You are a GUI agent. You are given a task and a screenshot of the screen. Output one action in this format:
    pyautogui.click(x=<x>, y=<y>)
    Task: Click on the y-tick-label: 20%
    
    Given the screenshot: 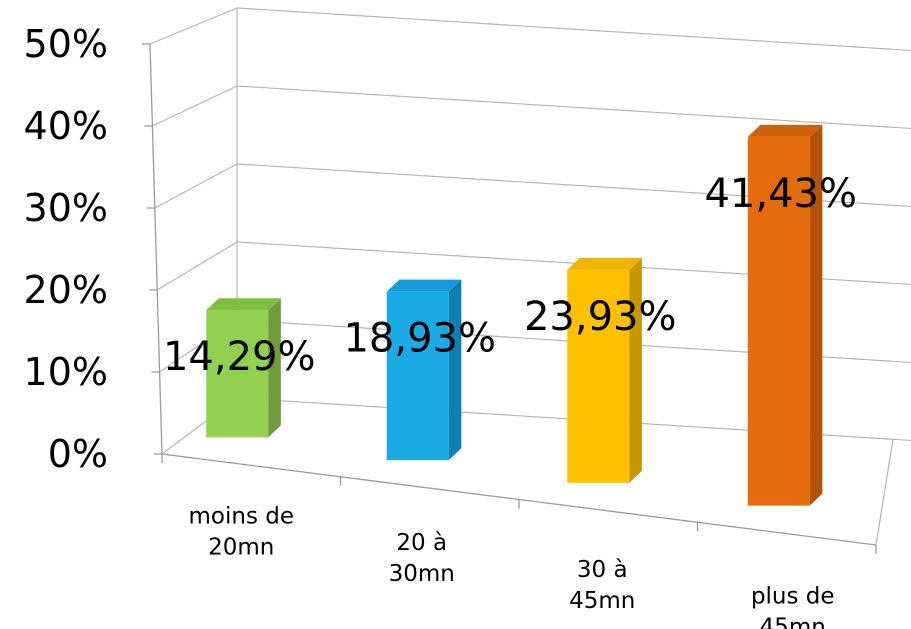 What is the action you would take?
    pyautogui.click(x=66, y=290)
    